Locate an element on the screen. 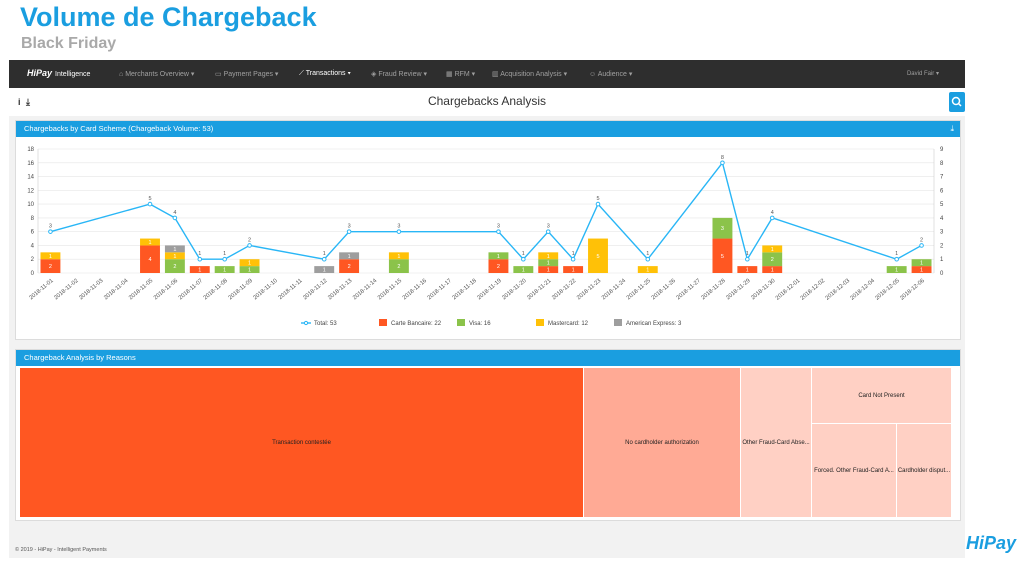  page-title: Chargebacks Analysis is located at coordinates (487, 101).